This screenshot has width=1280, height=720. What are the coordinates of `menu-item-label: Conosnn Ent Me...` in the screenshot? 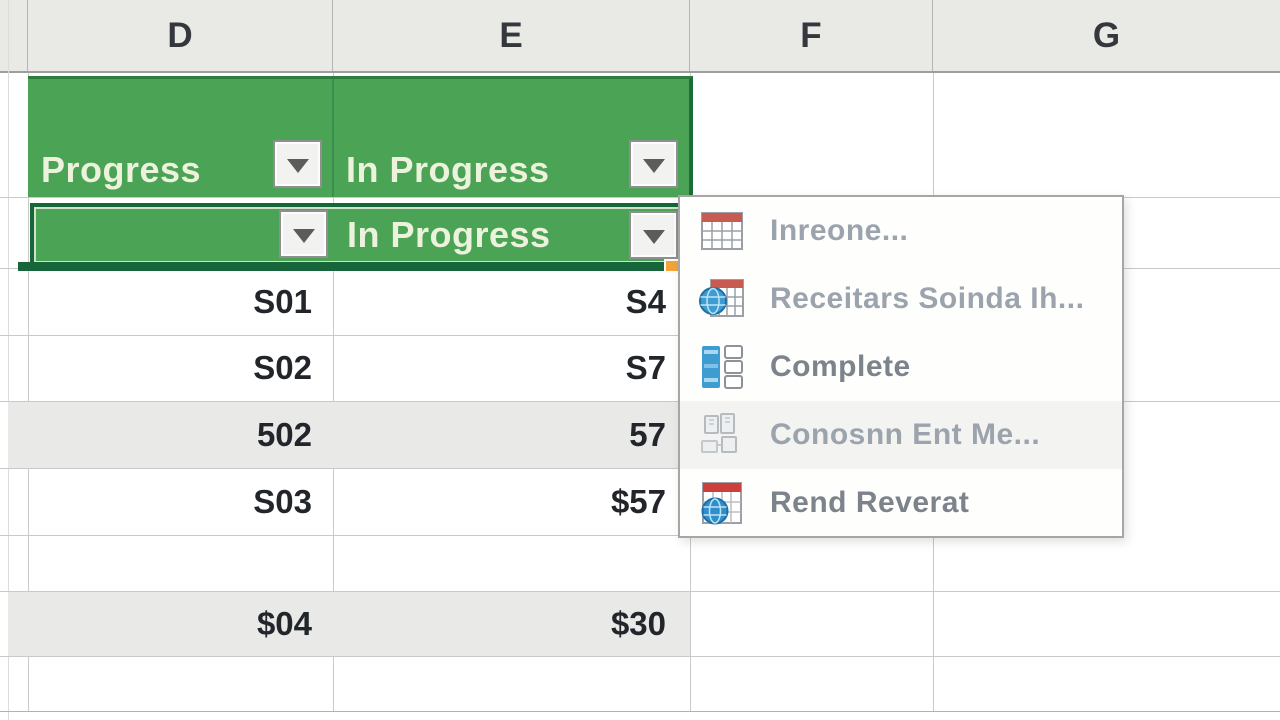 It's located at (905, 434).